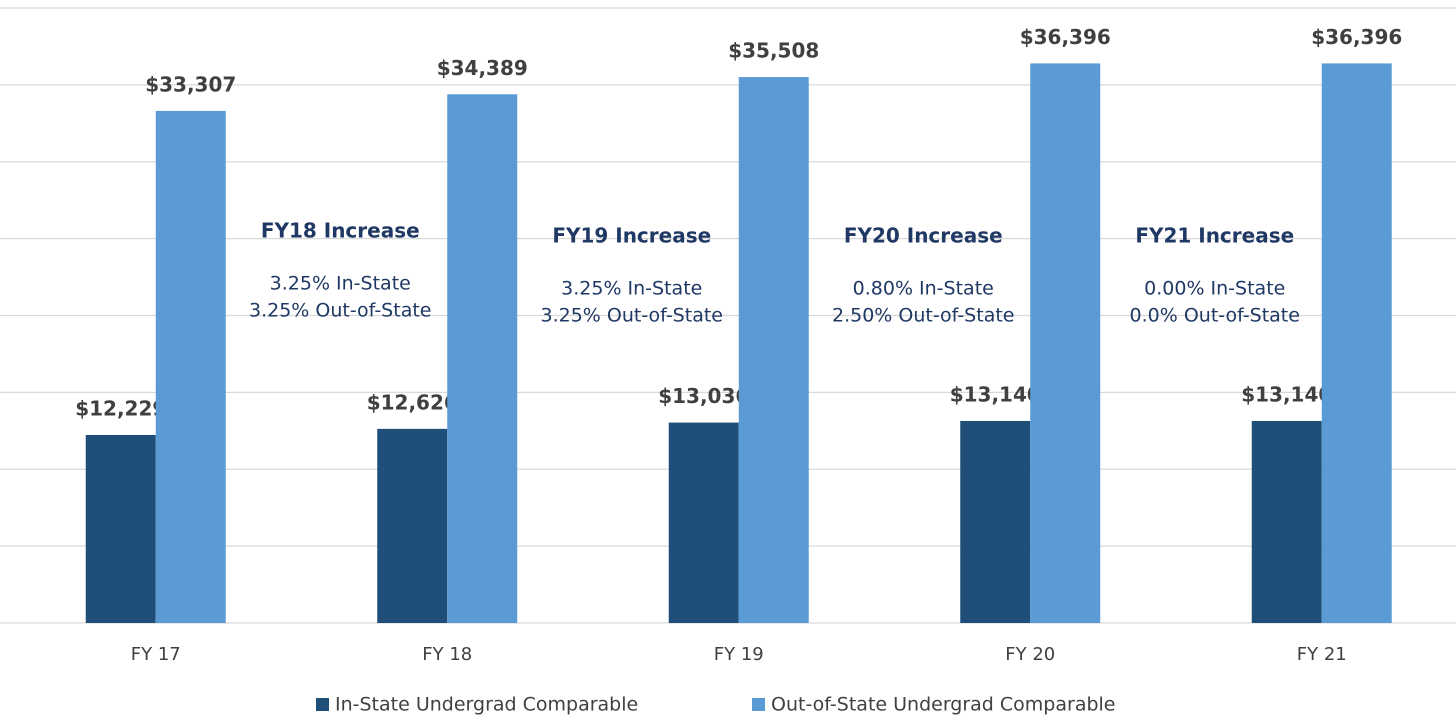  Describe the element at coordinates (190, 84) in the screenshot. I see `value-label: $33,307` at that location.